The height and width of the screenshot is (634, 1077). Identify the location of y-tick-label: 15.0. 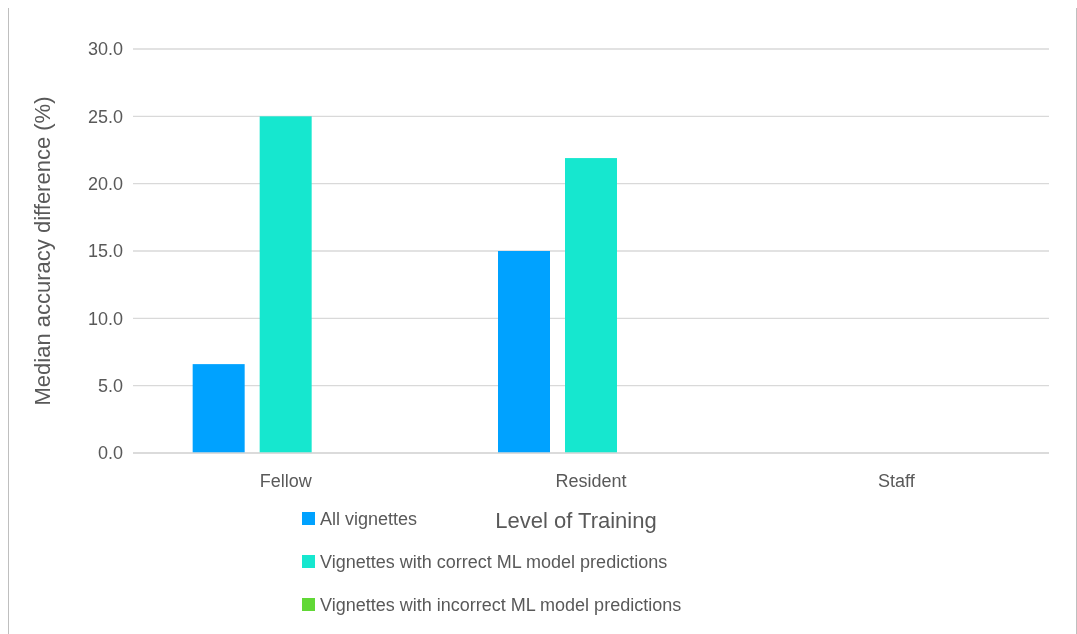
(105, 251).